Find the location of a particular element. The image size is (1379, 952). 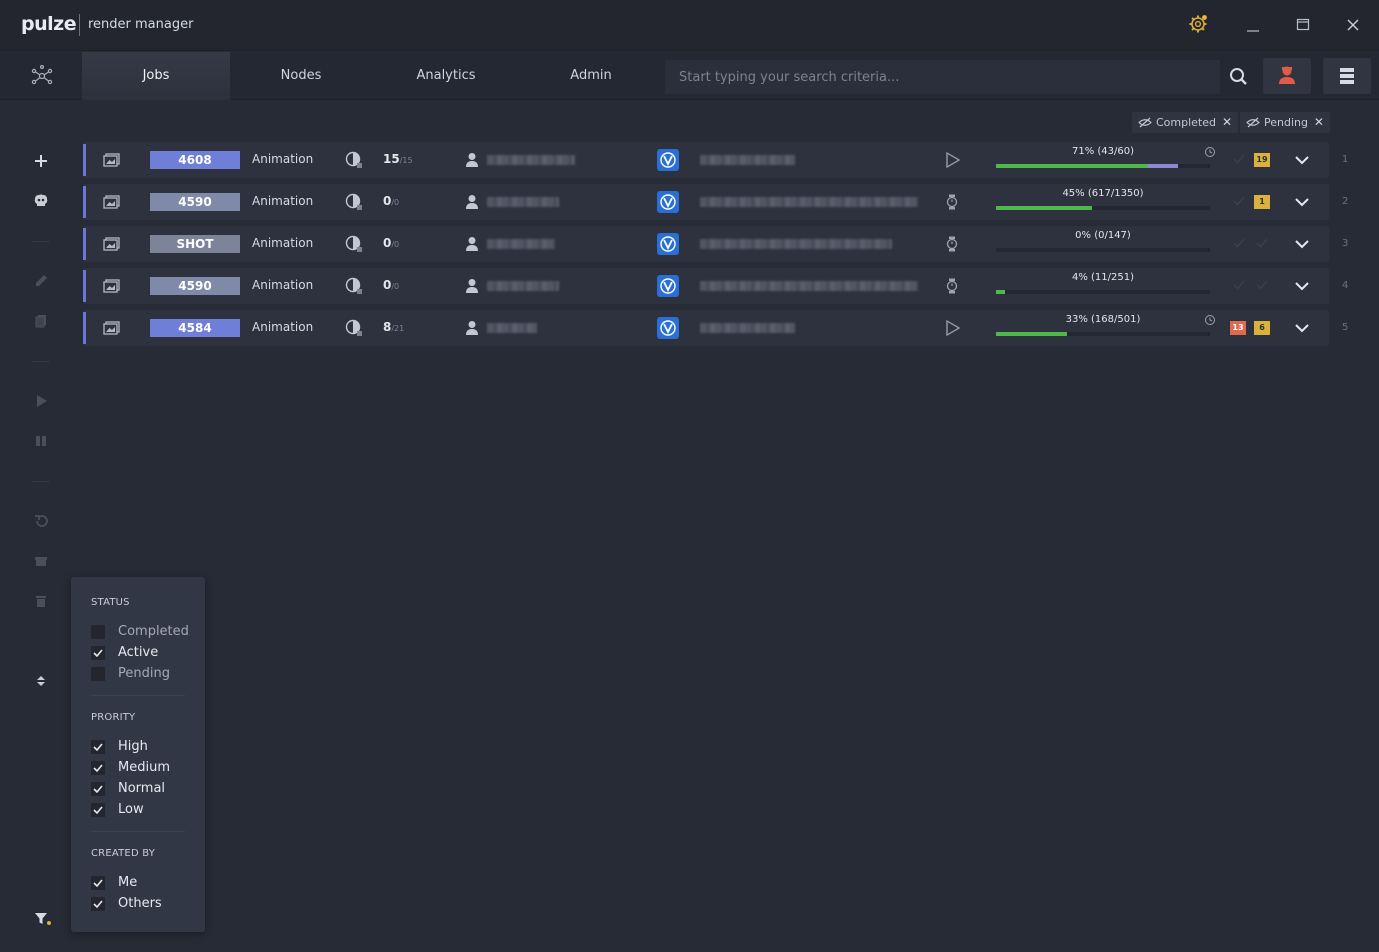

sort-icon is located at coordinates (41, 681).